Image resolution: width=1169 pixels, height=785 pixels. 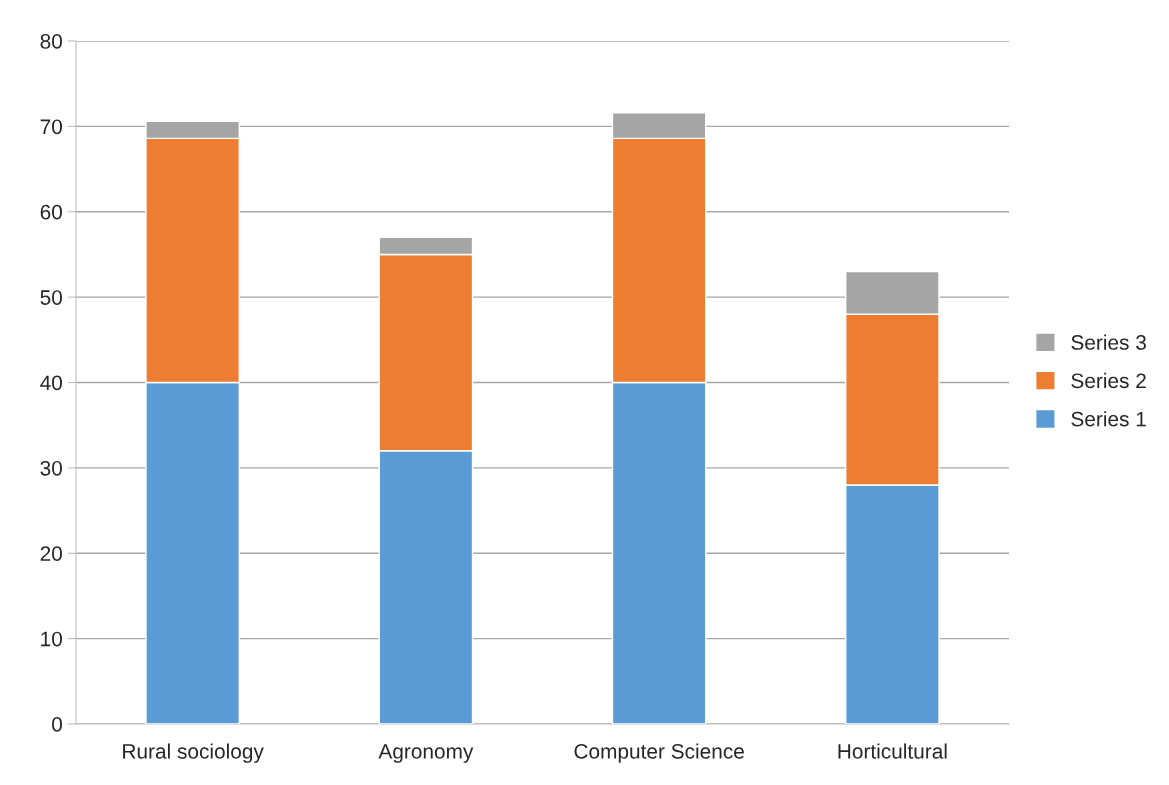 I want to click on y-tick-label: 50, so click(x=51, y=297).